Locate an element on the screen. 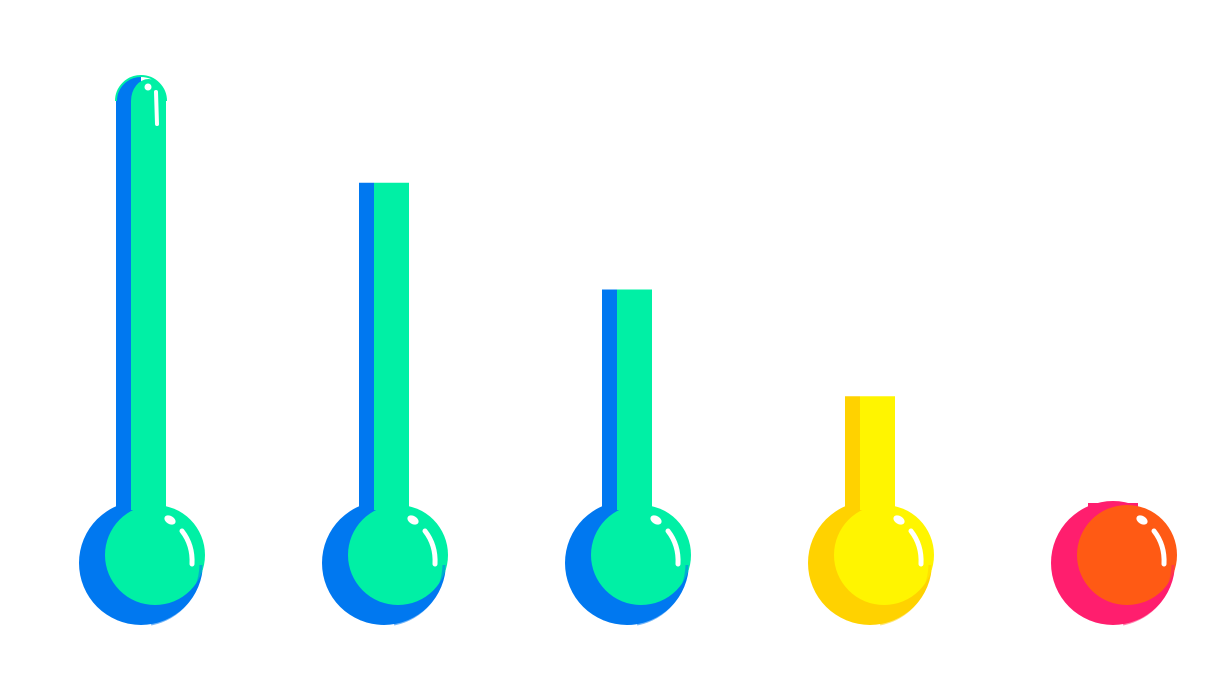  tube-highlight-dot is located at coordinates (148, 87).